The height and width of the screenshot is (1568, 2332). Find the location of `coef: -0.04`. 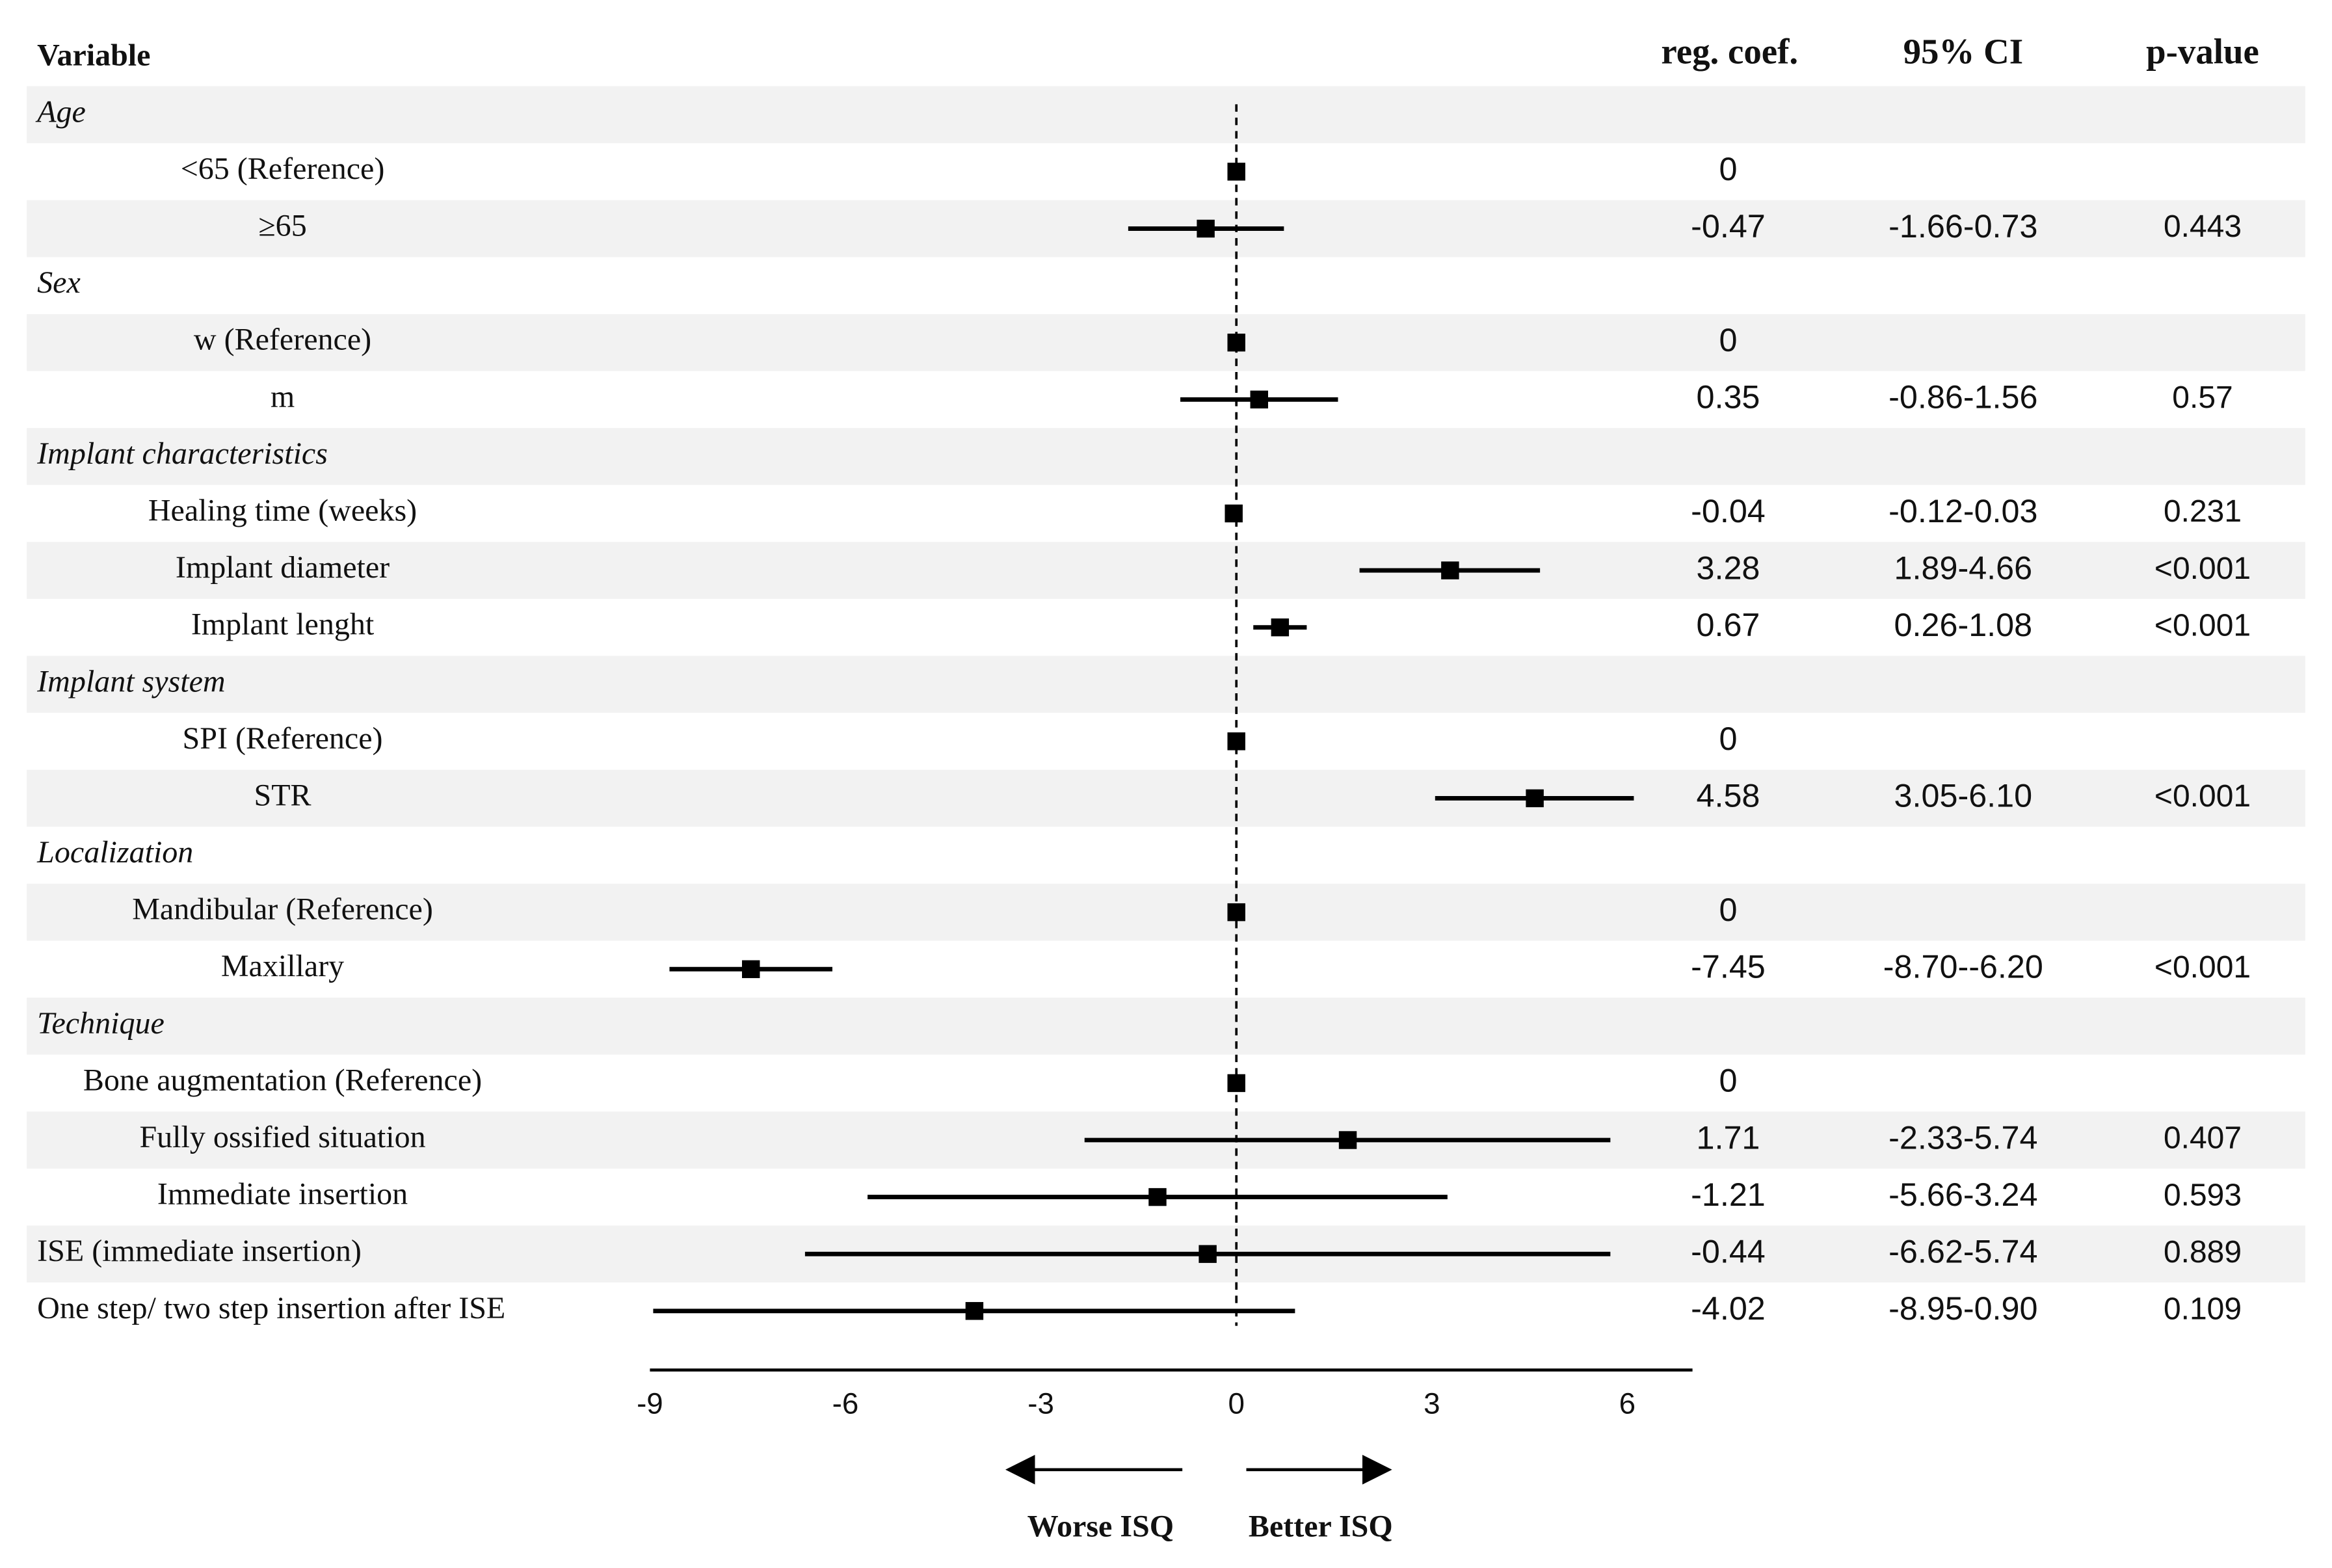

coef: -0.04 is located at coordinates (1728, 511).